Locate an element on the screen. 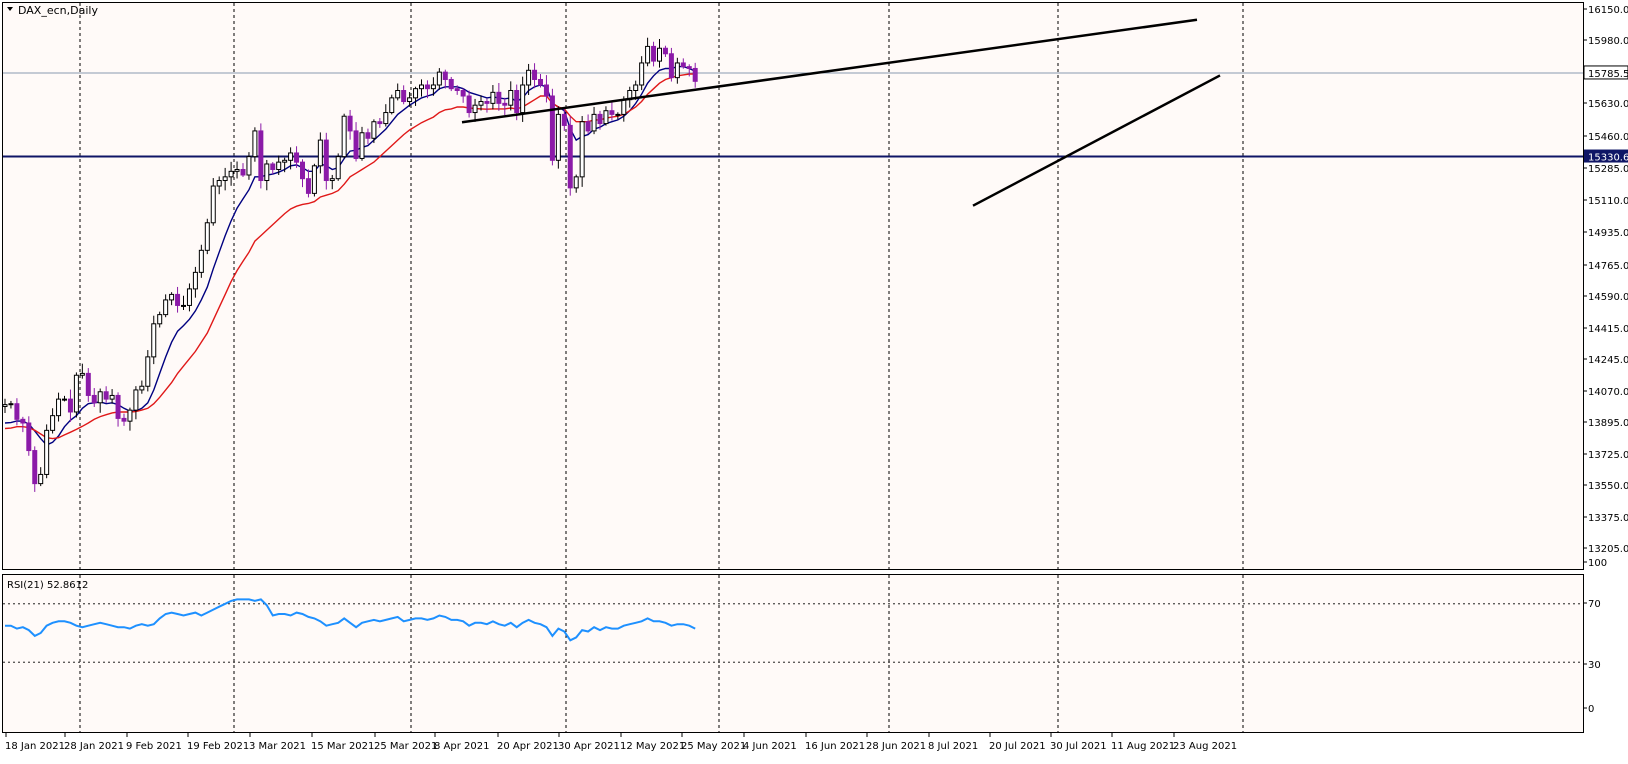  level-price-tag is located at coordinates (1606, 156).